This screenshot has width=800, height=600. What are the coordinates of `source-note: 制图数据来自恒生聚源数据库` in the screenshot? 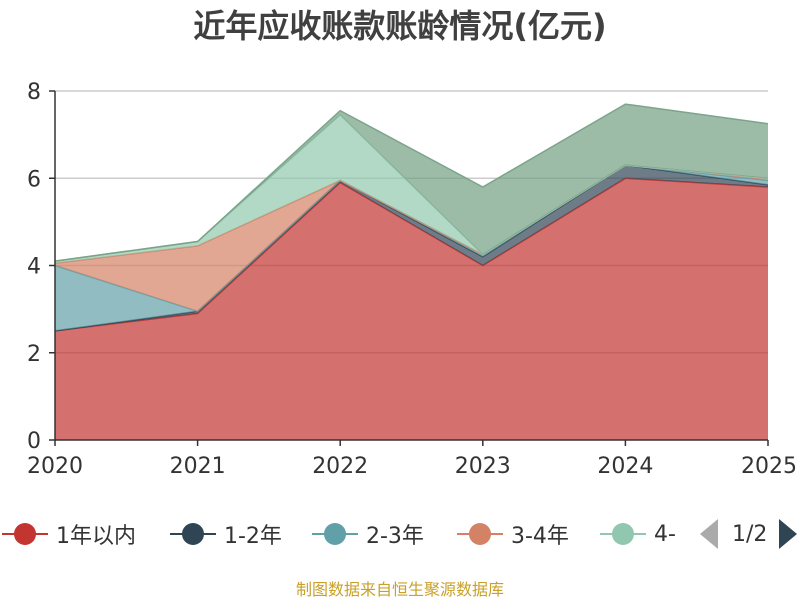 It's located at (399, 589).